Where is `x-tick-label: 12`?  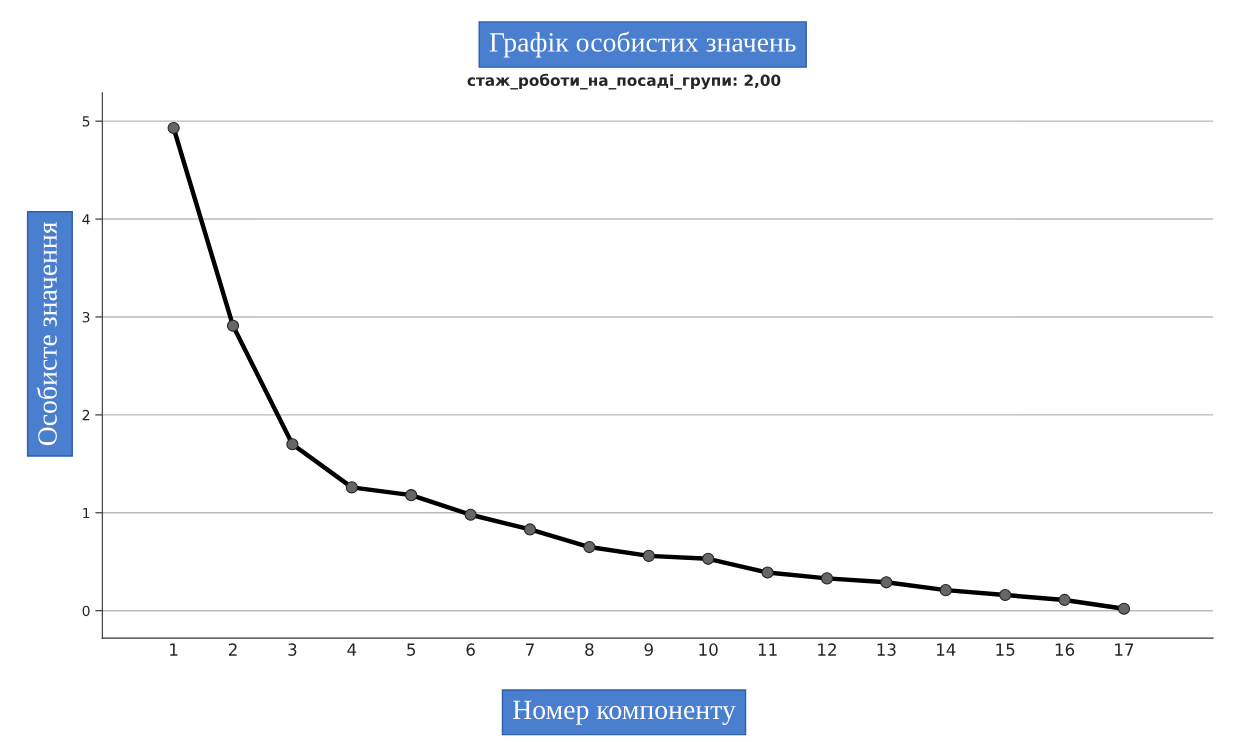 x-tick-label: 12 is located at coordinates (827, 649).